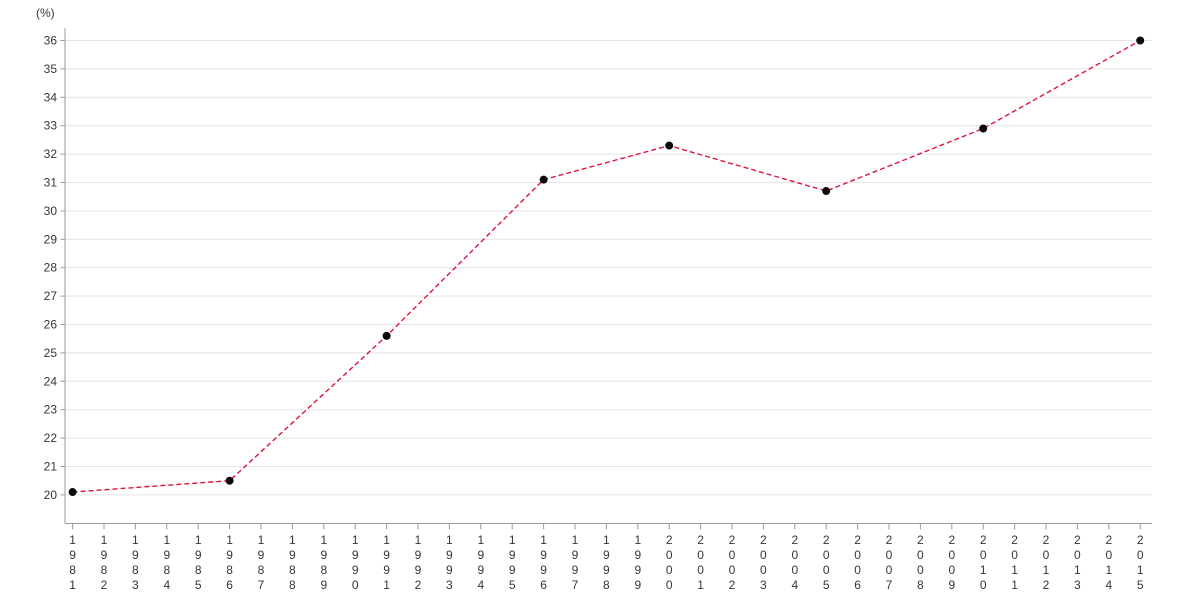 The width and height of the screenshot is (1180, 600). Describe the element at coordinates (51, 69) in the screenshot. I see `y-tick-label-35: 35` at that location.